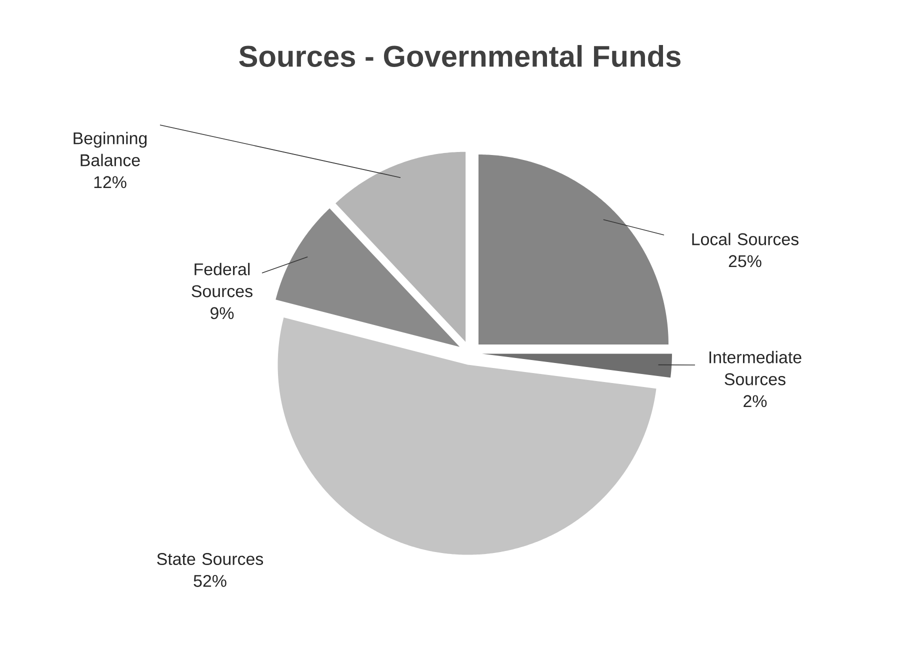  What do you see at coordinates (745, 261) in the screenshot?
I see `data-label: 25%` at bounding box center [745, 261].